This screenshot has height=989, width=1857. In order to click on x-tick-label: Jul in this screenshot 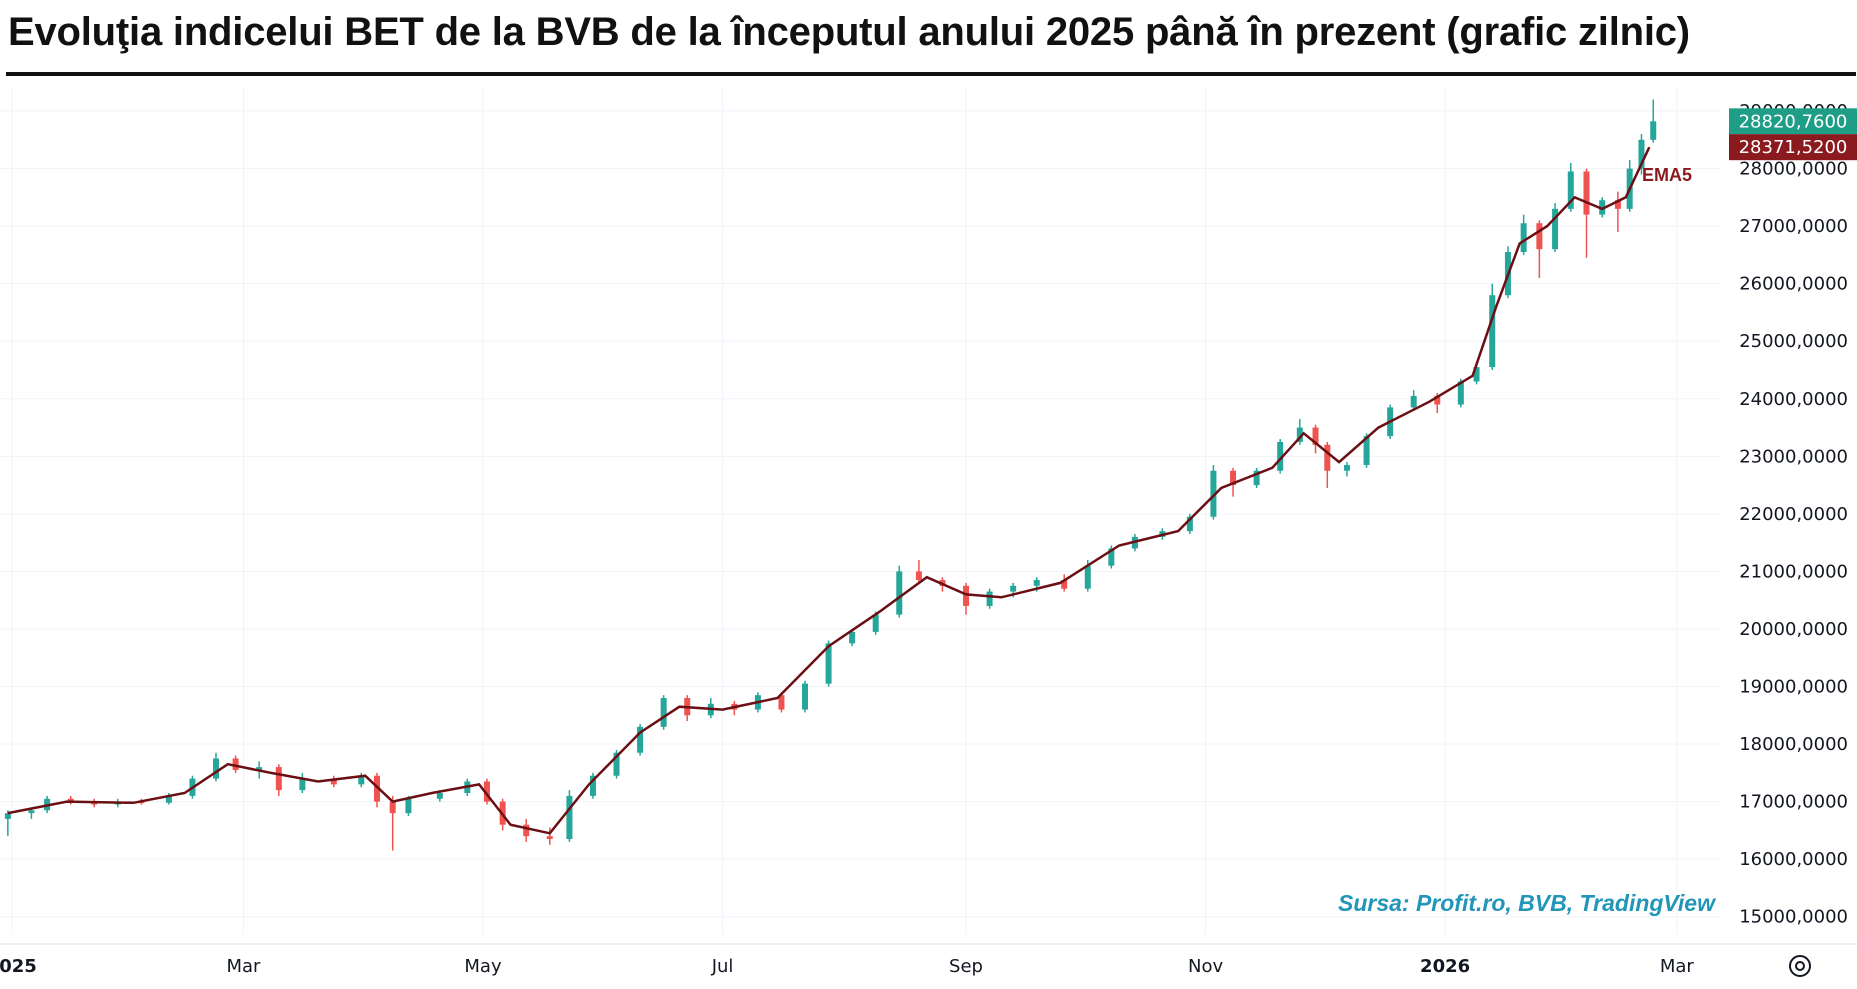, I will do `click(722, 966)`.